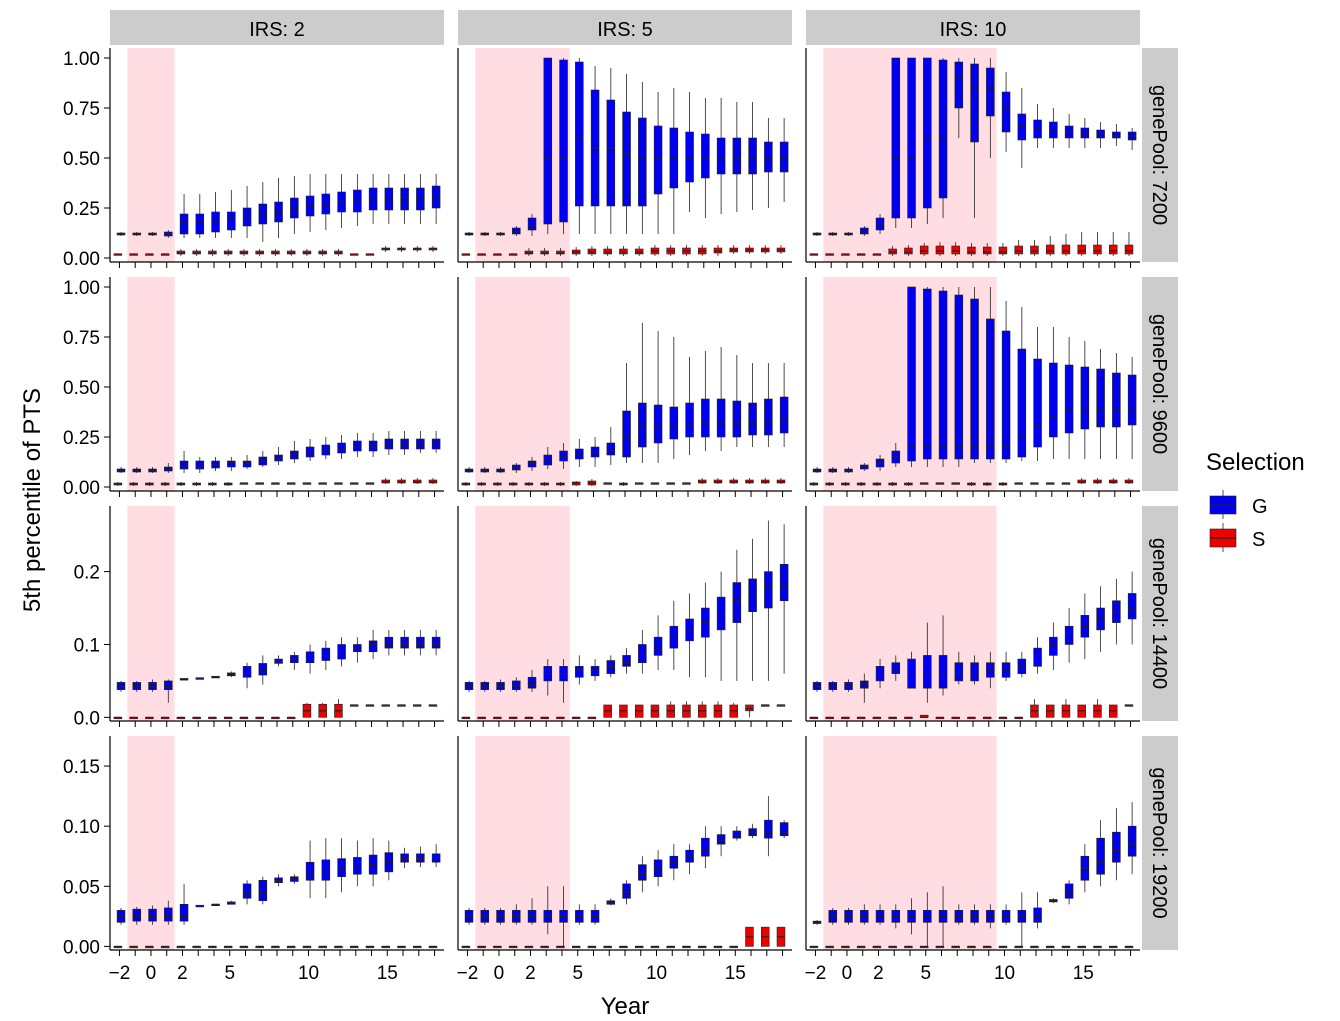 The height and width of the screenshot is (1021, 1340). I want to click on legend-item-S: S, so click(1237, 537).